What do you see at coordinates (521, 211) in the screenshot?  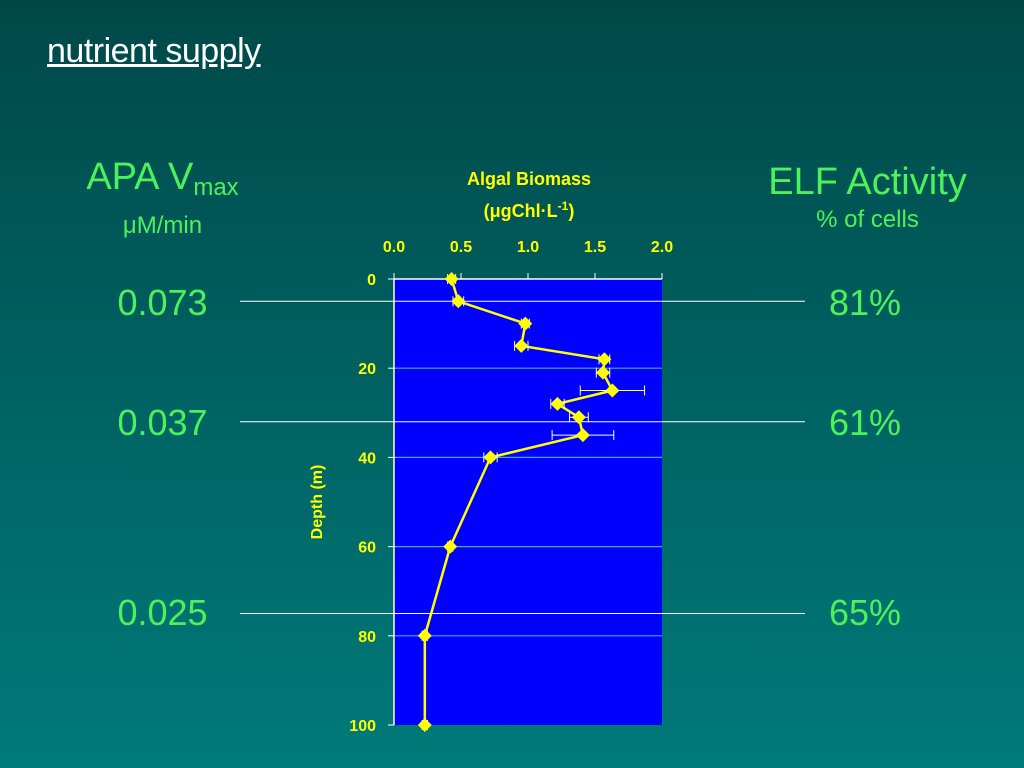 I see `x-axis-label-main: (μgChl·L` at bounding box center [521, 211].